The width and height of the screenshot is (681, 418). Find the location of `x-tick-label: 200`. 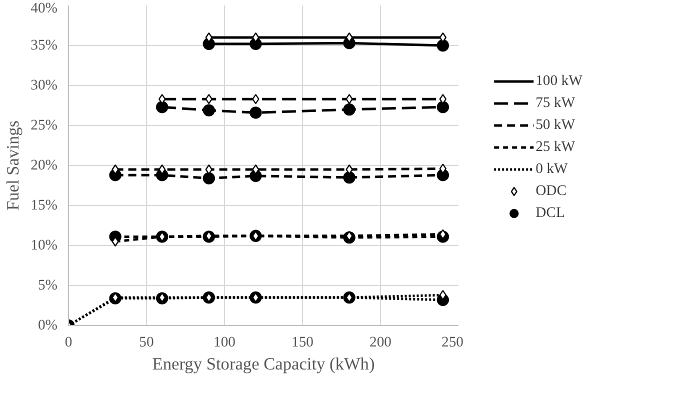

x-tick-label: 200 is located at coordinates (381, 342).